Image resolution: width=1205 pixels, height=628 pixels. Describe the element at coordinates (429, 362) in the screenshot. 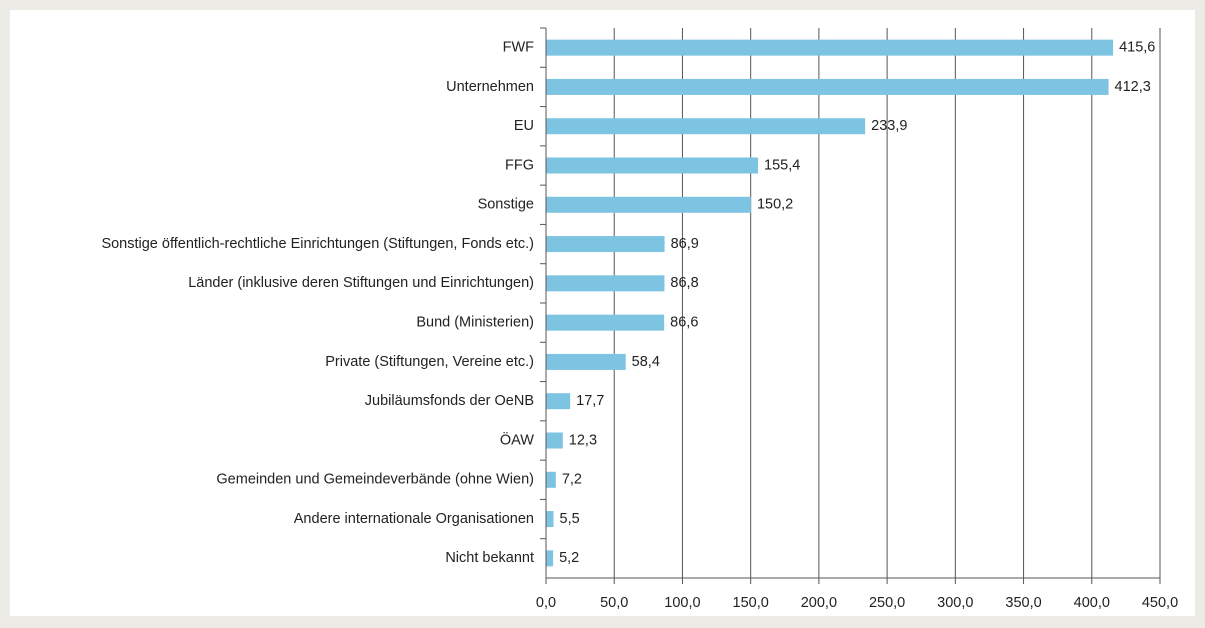

I see `y-tick-label: Private (Stiftungen, Vereine etc.)` at that location.